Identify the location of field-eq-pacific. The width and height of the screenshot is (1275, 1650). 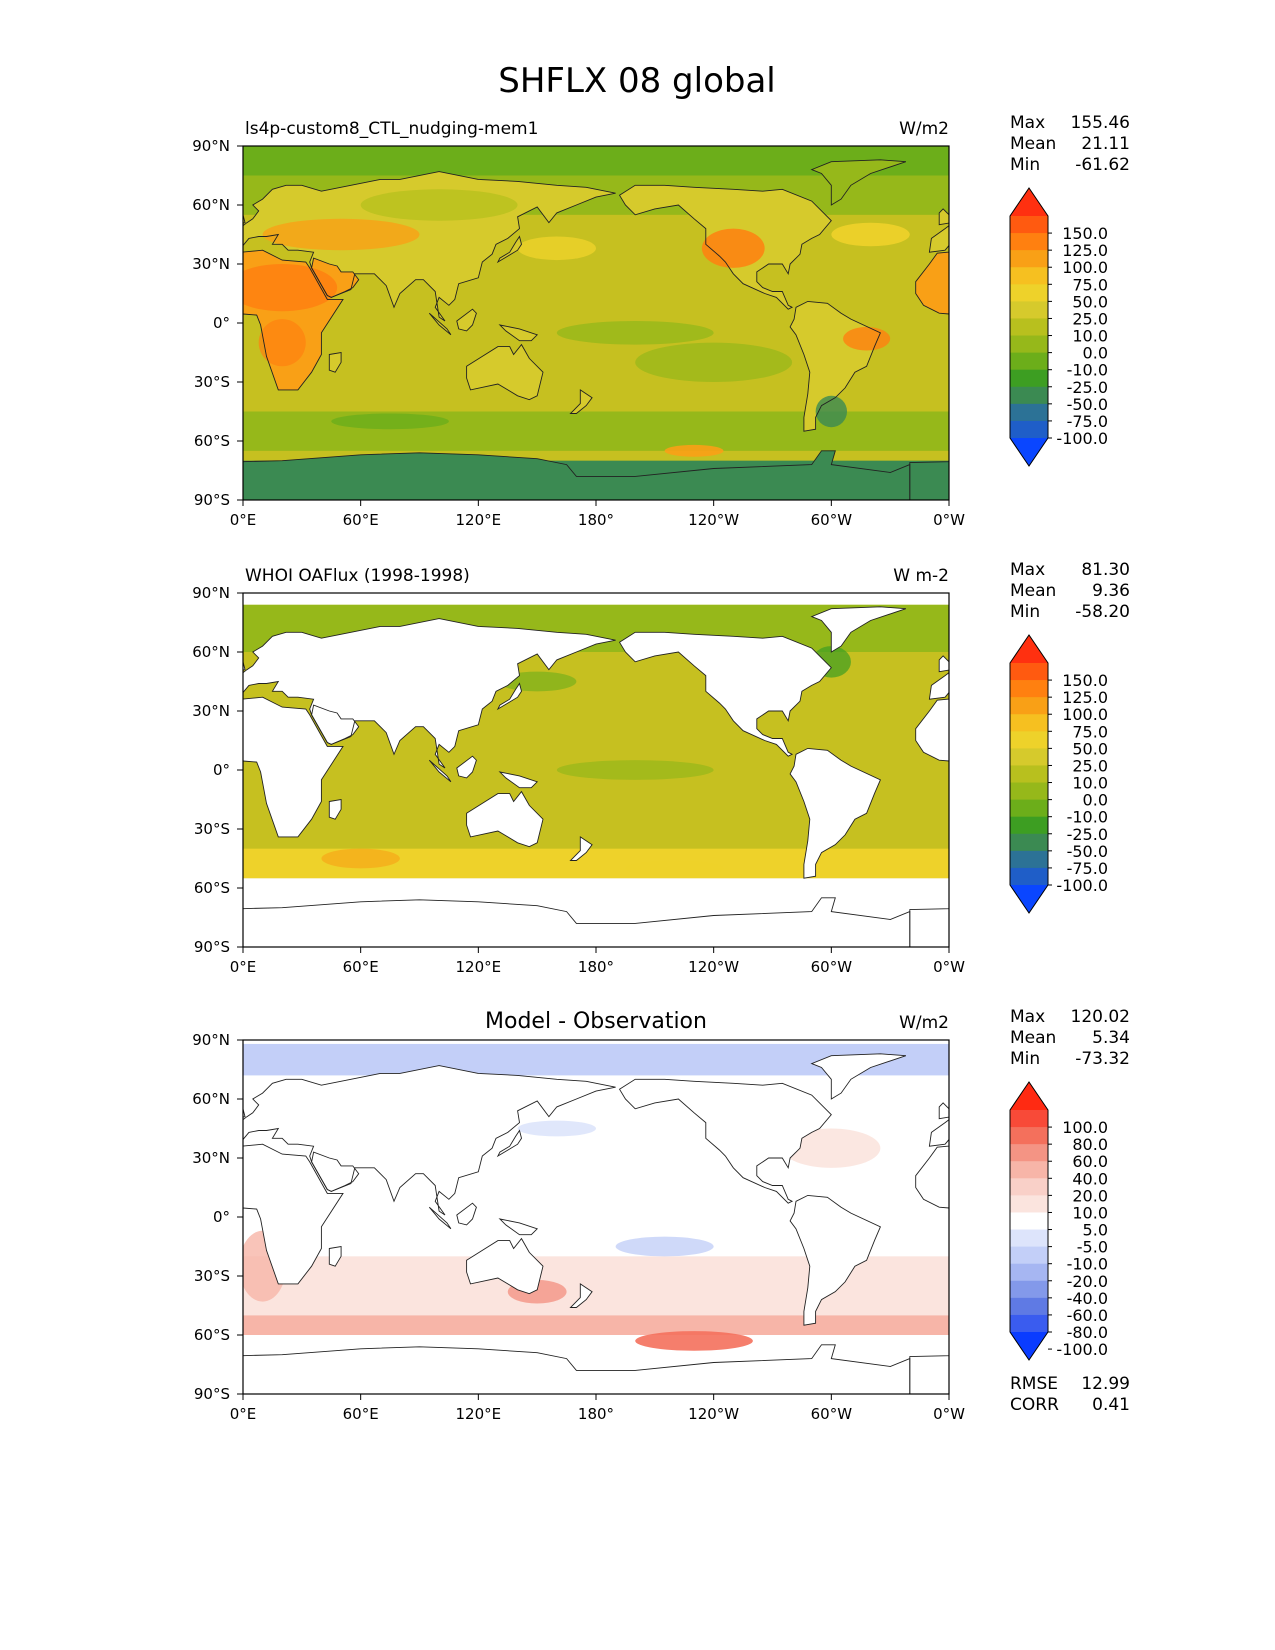
(635, 770).